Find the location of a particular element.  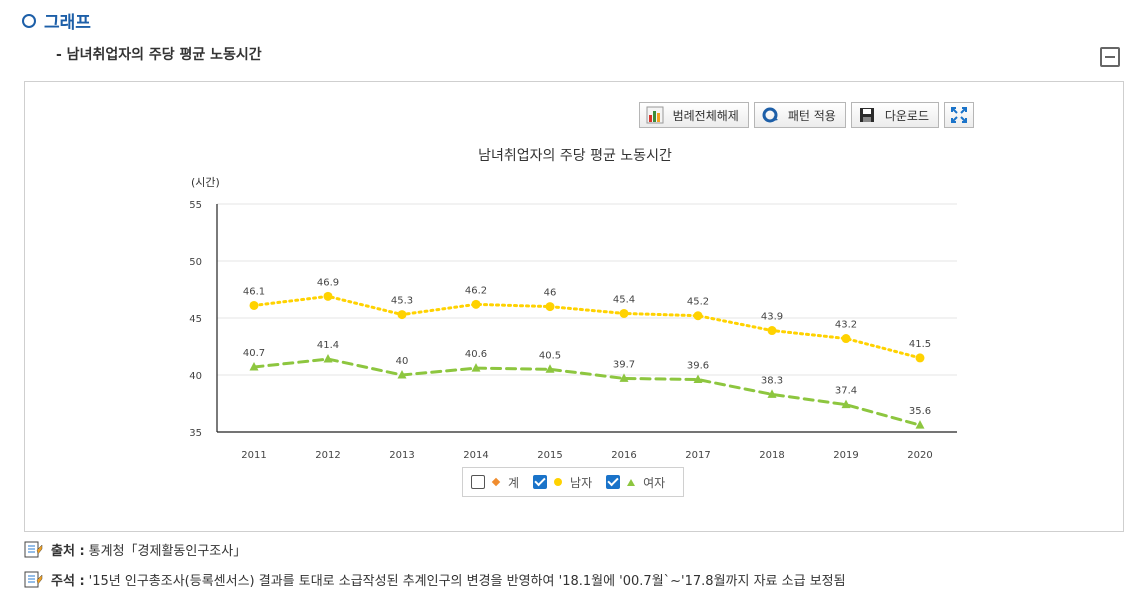

legend-label-female: 여자 is located at coordinates (654, 482).